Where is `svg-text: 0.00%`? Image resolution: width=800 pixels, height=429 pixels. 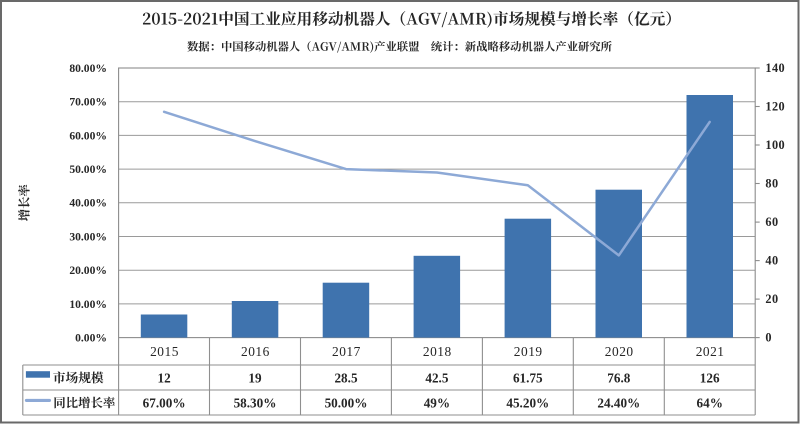
svg-text: 0.00% is located at coordinates (91, 338).